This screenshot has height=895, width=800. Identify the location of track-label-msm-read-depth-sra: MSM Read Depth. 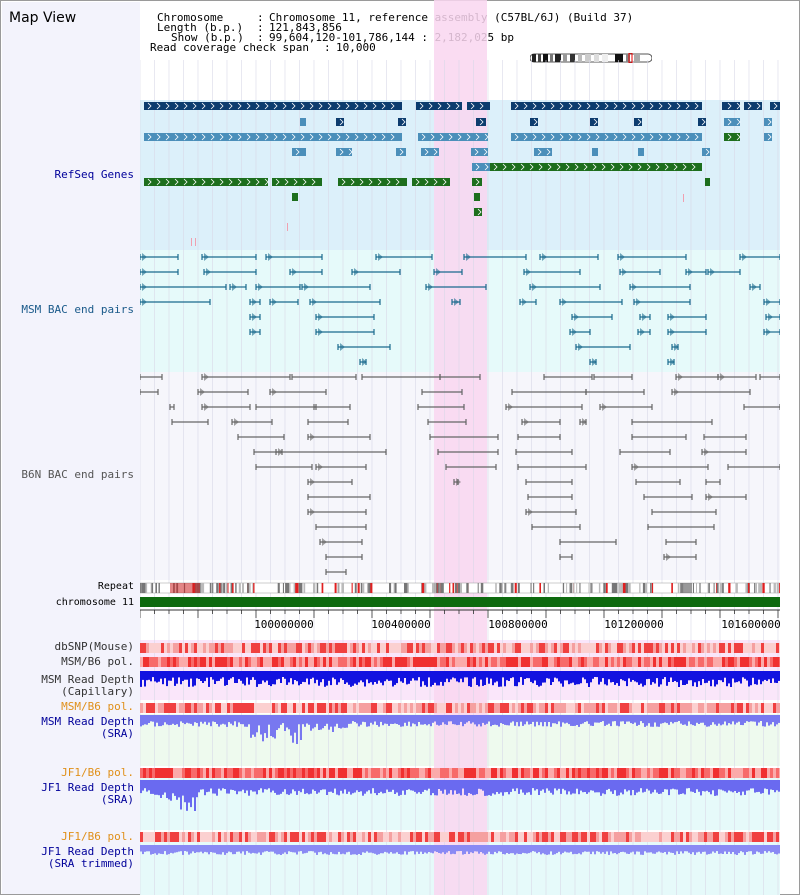
(87, 721).